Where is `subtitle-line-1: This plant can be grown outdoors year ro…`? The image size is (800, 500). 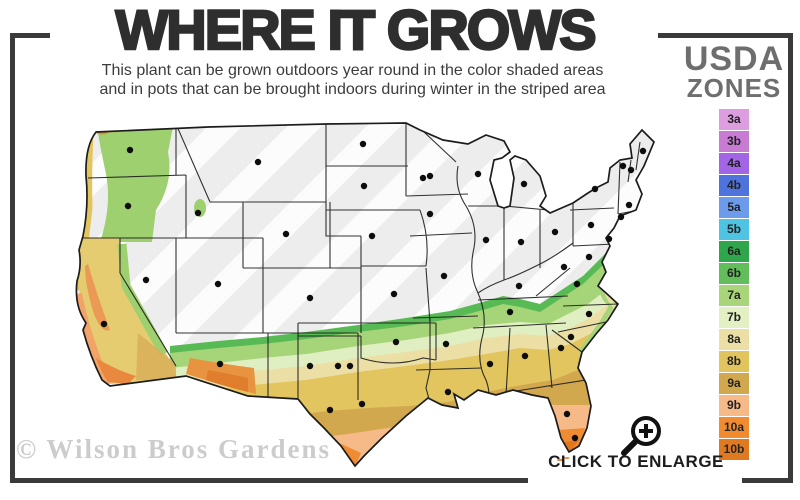
subtitle-line-1: This plant can be grown outdoors year ro… is located at coordinates (352, 70).